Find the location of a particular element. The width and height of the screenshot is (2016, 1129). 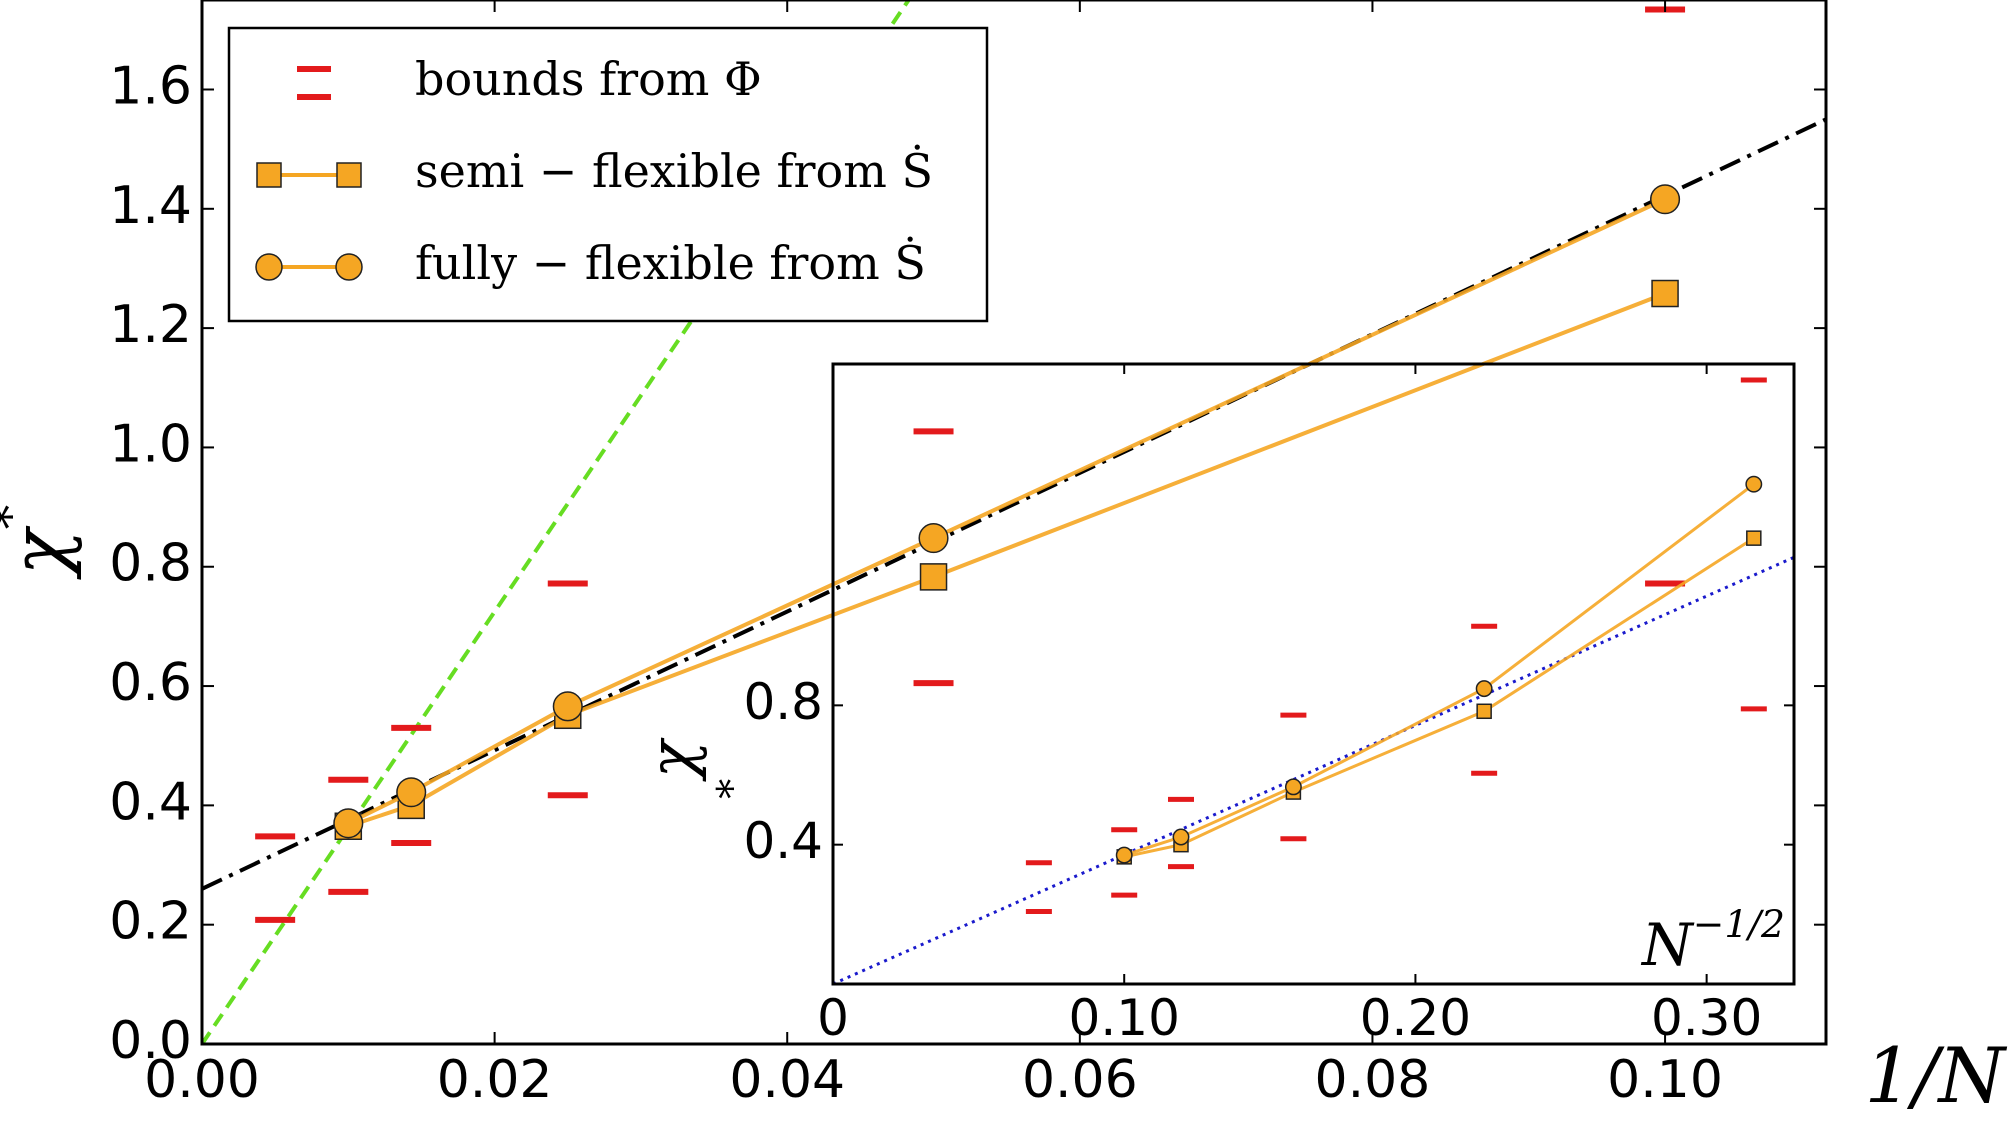

legend-label: fully − flexible from Ṡ is located at coordinates (670, 262).